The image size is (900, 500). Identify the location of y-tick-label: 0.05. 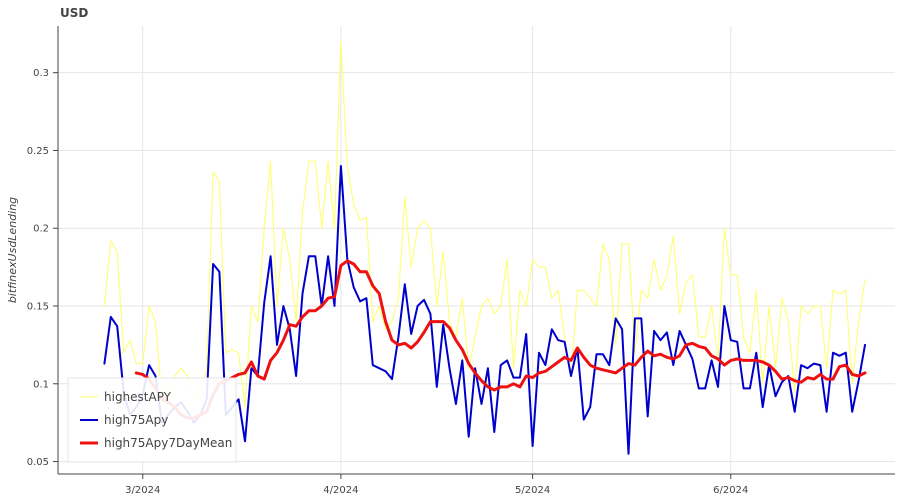
(38, 462).